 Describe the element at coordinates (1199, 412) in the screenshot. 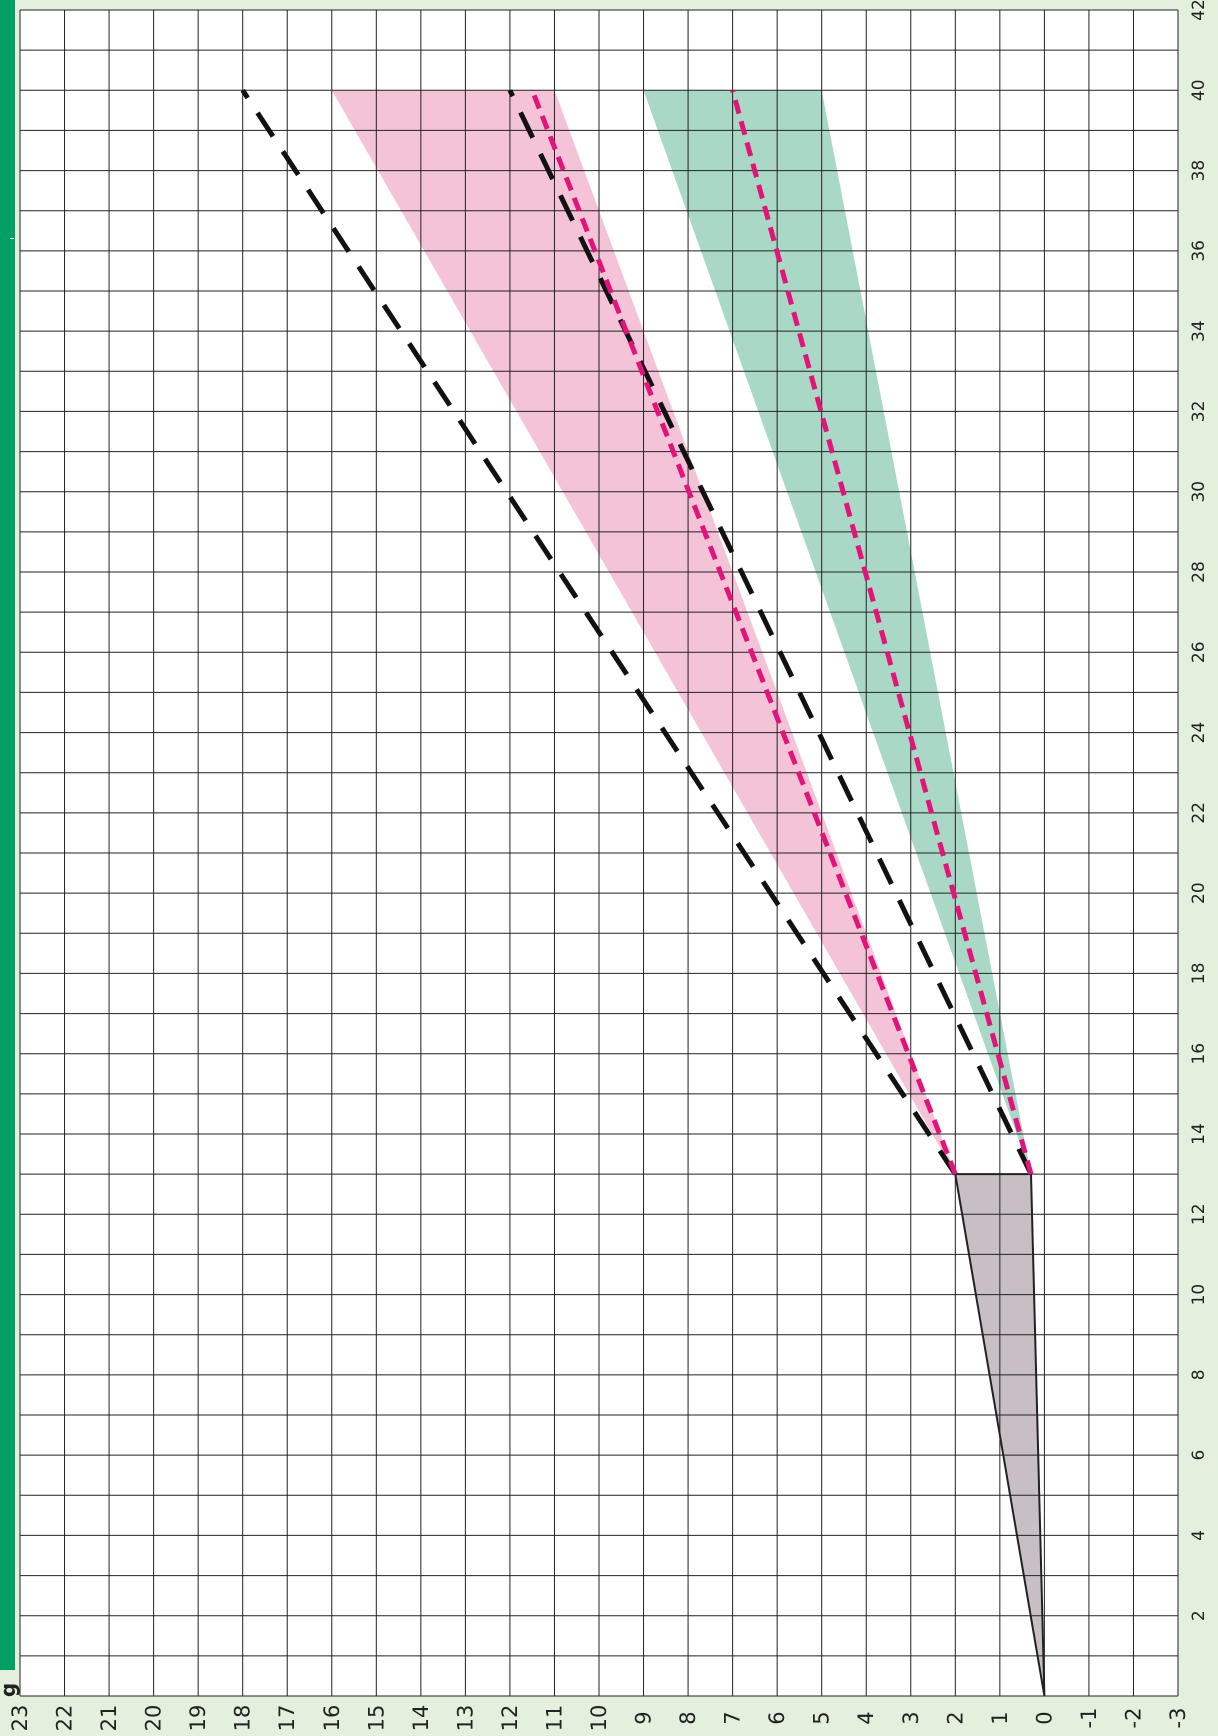

I see `x-tick-label: 32` at that location.